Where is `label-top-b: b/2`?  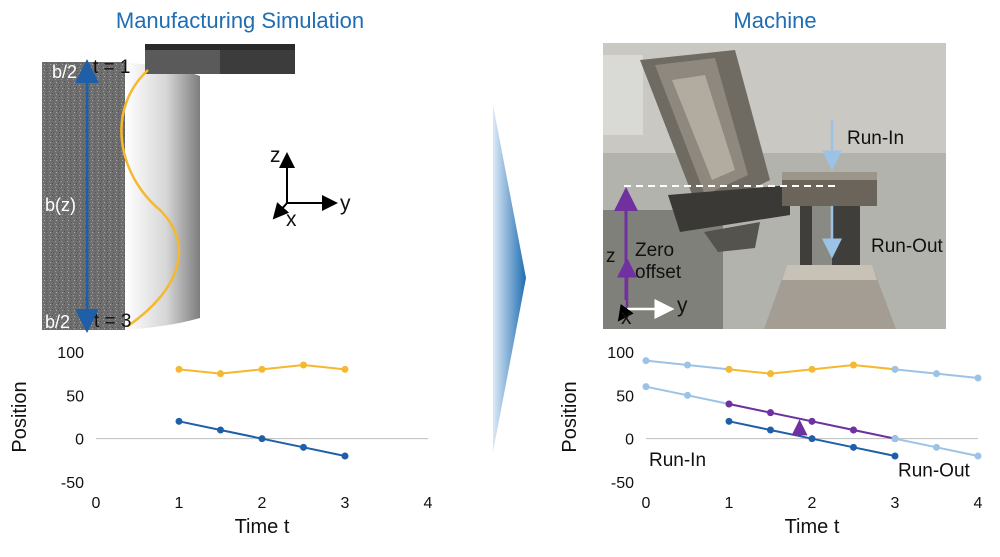 label-top-b: b/2 is located at coordinates (65, 72).